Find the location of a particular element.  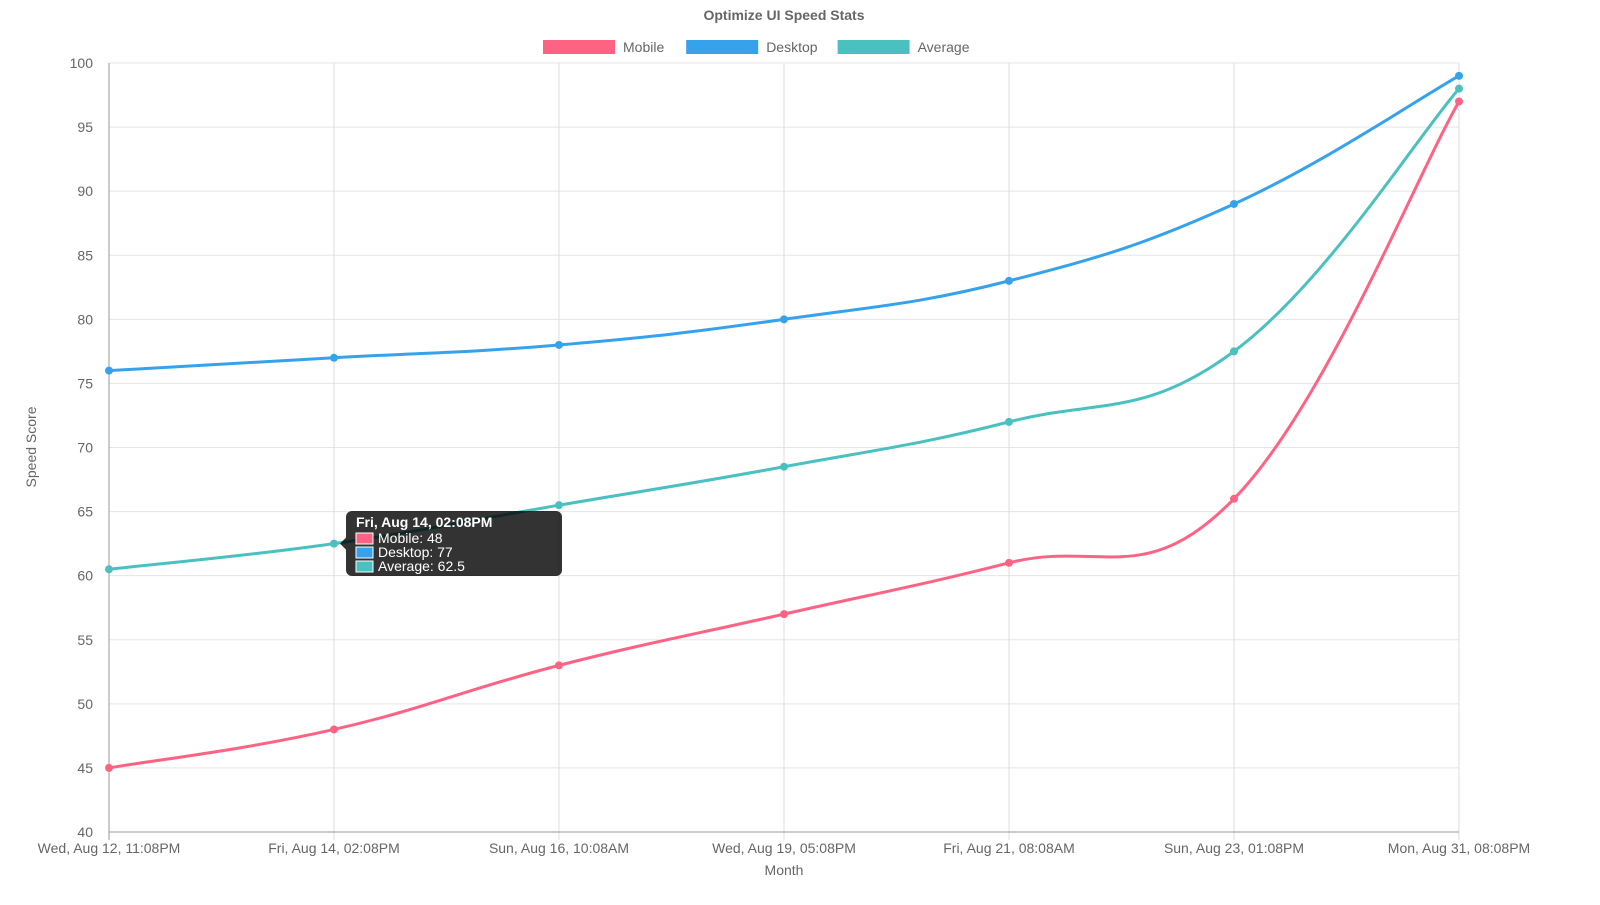

x-axis-label: Month is located at coordinates (784, 870).